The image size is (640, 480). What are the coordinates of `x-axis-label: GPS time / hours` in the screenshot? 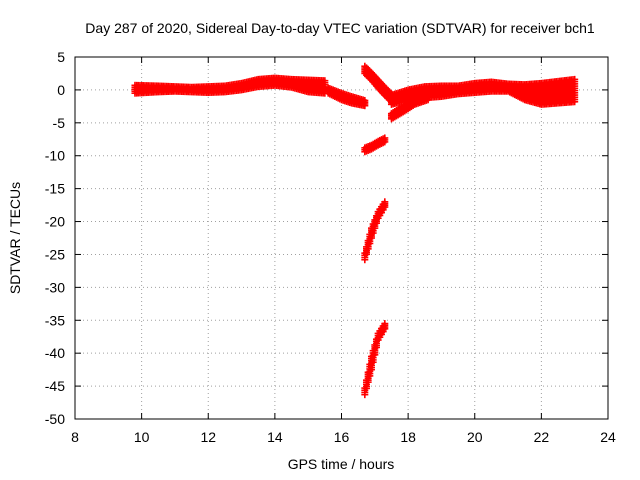 It's located at (341, 464).